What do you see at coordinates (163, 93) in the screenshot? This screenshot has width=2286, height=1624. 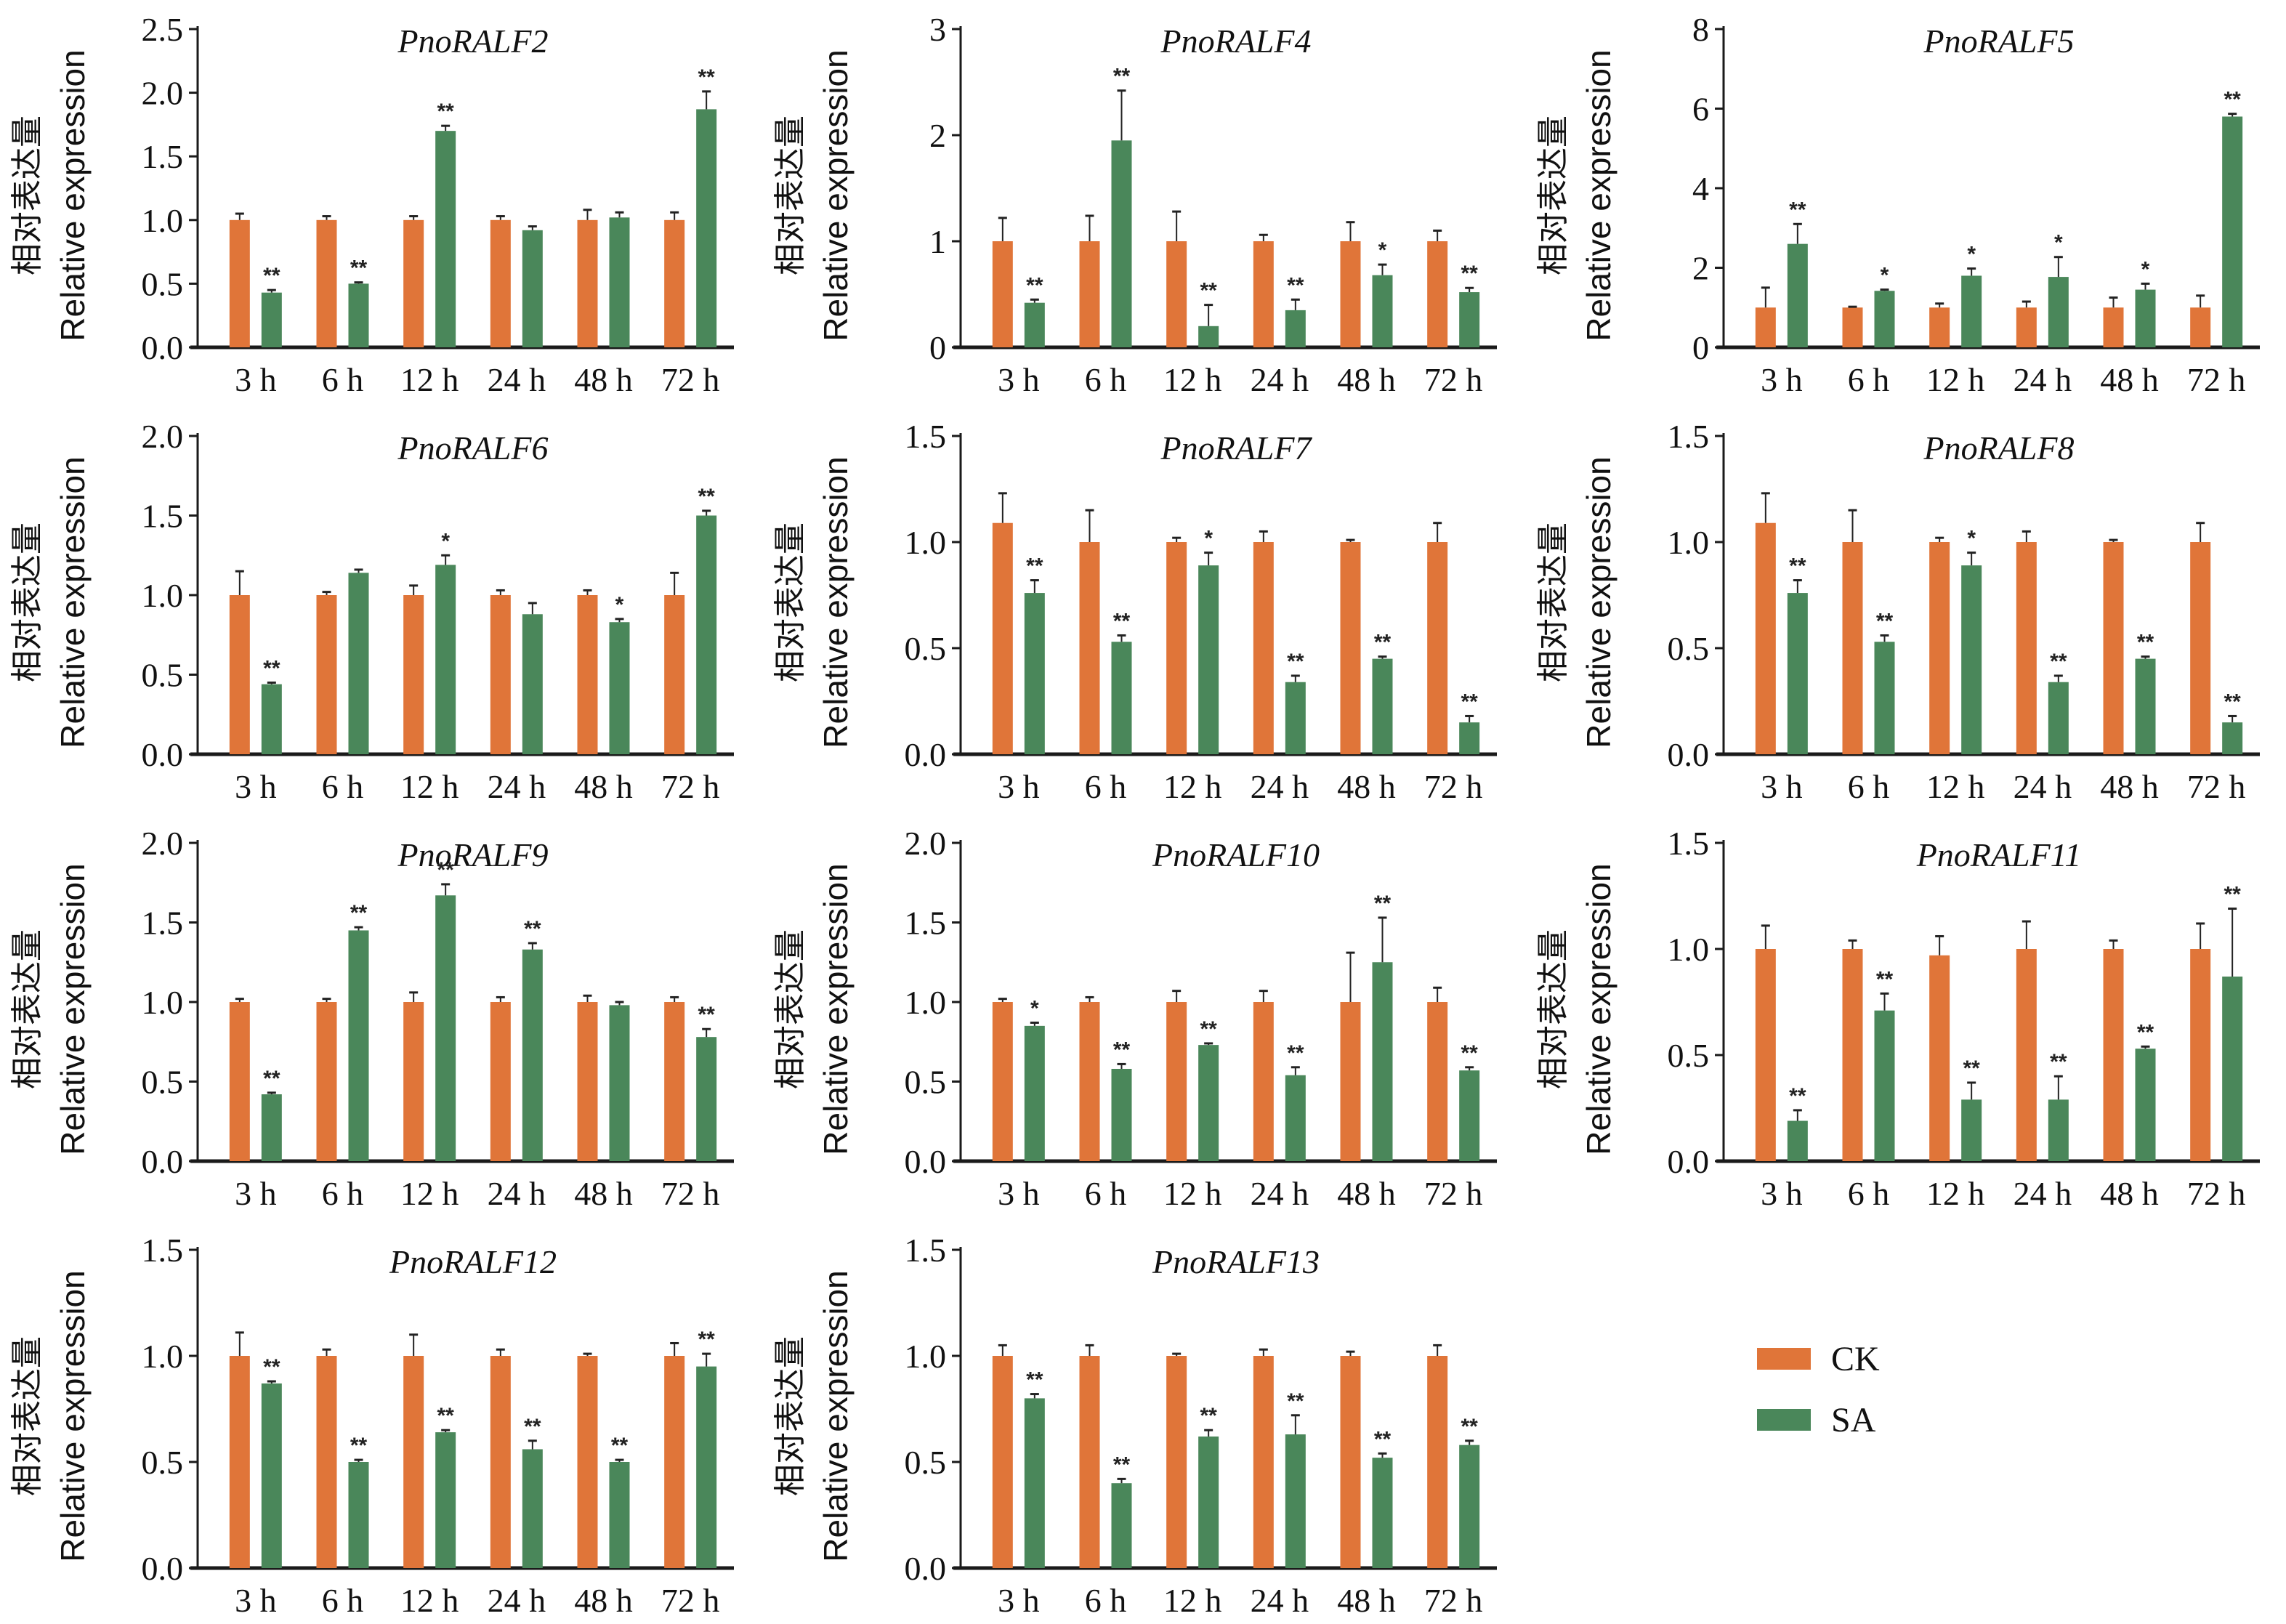 I see `y-tick-label: 2.0` at bounding box center [163, 93].